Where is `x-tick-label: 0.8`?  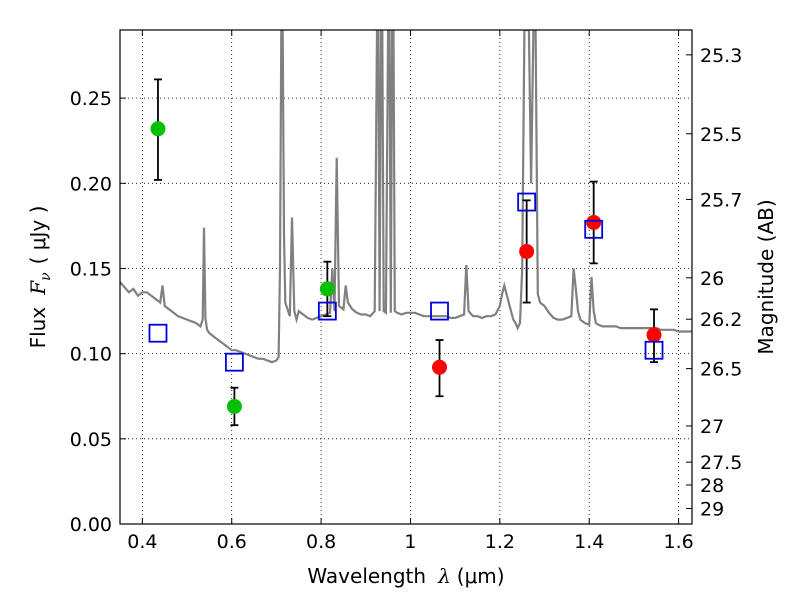 x-tick-label: 0.8 is located at coordinates (321, 542).